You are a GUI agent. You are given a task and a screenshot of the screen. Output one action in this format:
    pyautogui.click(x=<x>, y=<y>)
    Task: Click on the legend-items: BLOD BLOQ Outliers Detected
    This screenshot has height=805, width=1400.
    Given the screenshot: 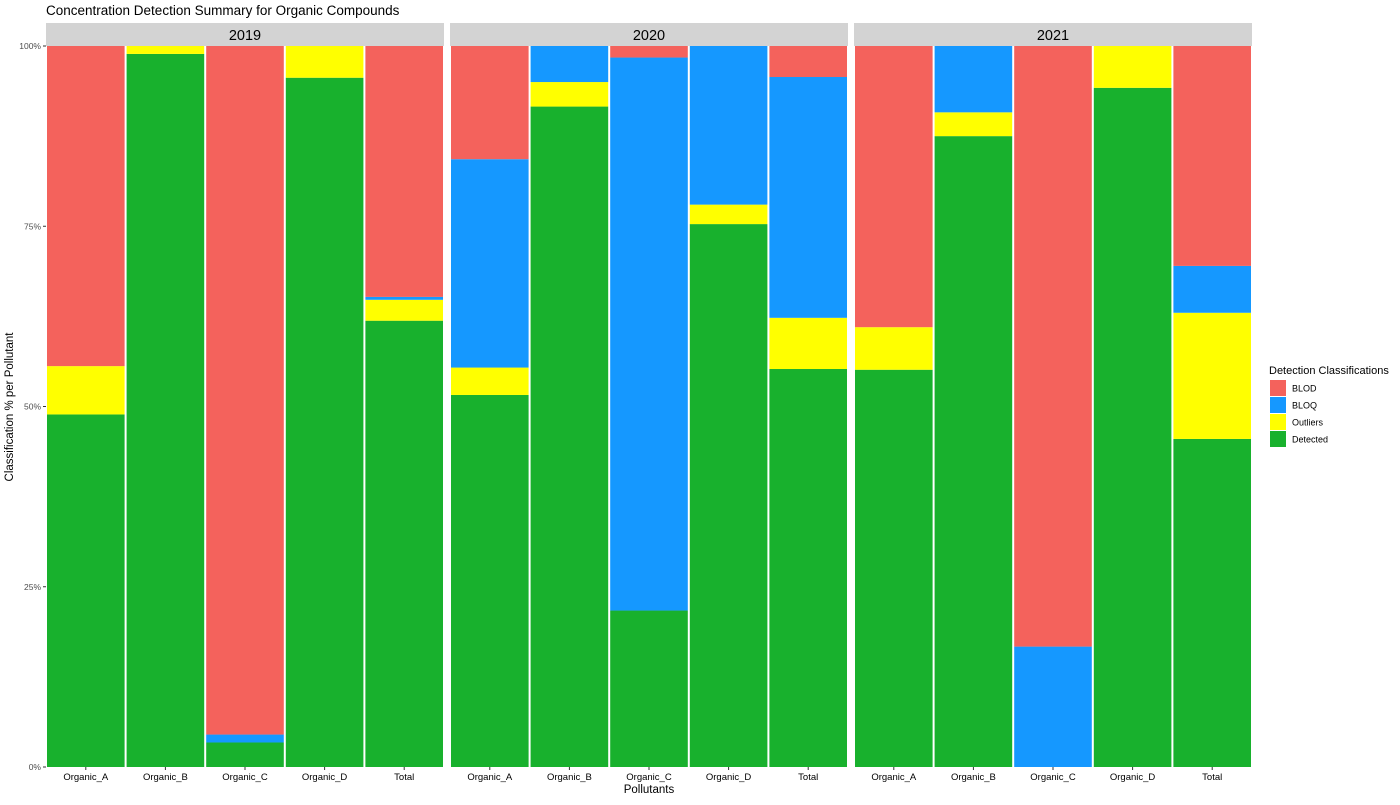 What is the action you would take?
    pyautogui.click(x=1299, y=413)
    